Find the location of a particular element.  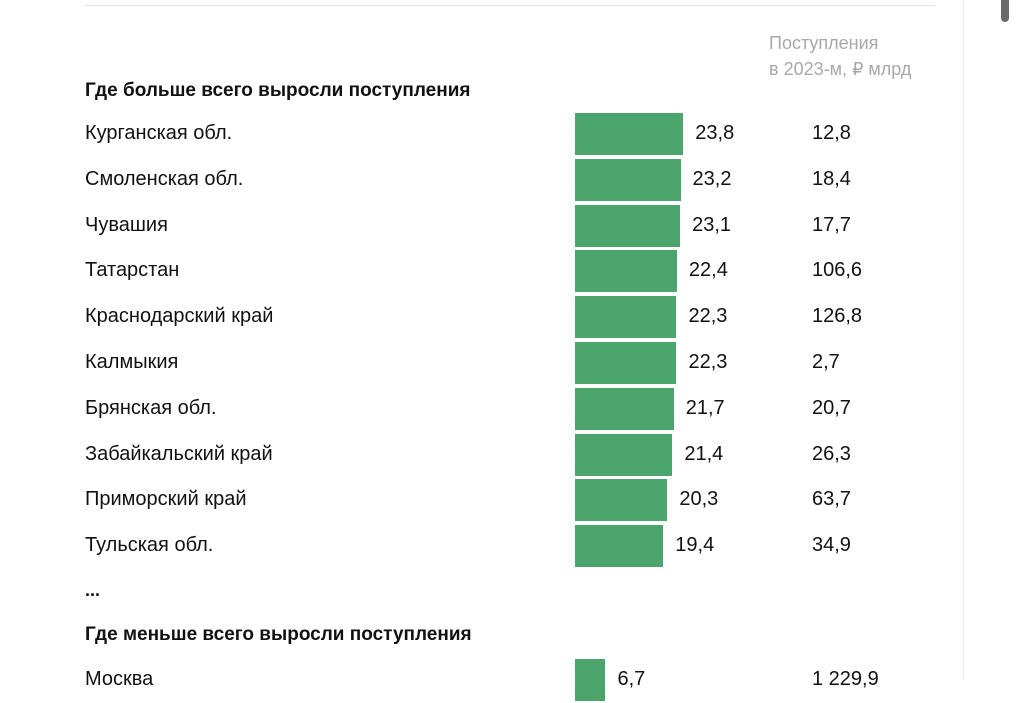

table-row: Тульская обл. 19,4 34,9 is located at coordinates (510, 546).